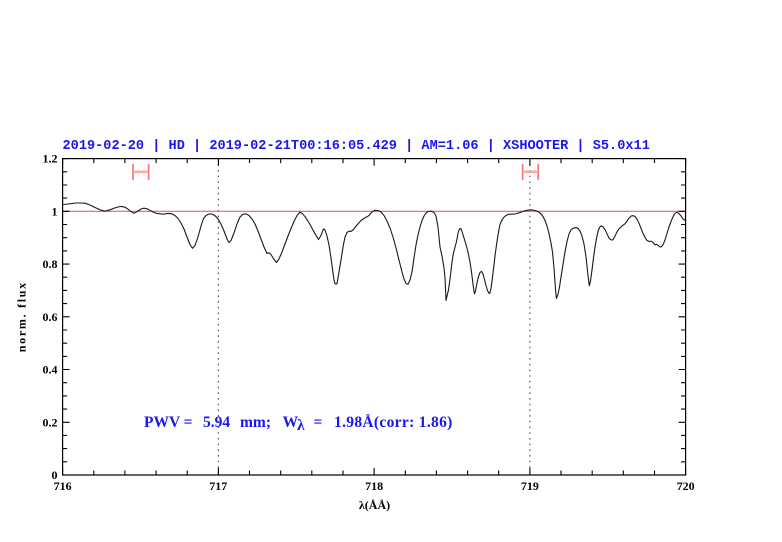  What do you see at coordinates (63, 486) in the screenshot?
I see `svg-text: 716` at bounding box center [63, 486].